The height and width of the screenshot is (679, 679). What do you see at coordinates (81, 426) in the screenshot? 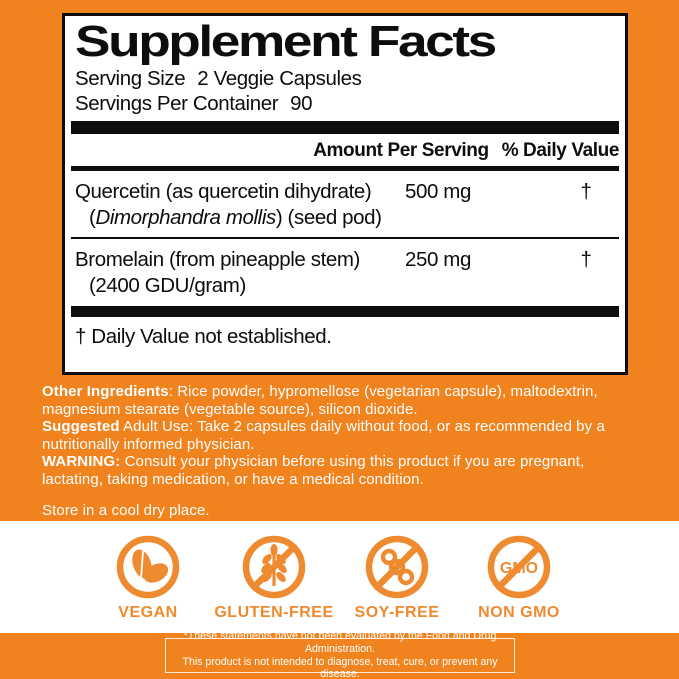
I see `suggested-use-label: Suggested` at bounding box center [81, 426].